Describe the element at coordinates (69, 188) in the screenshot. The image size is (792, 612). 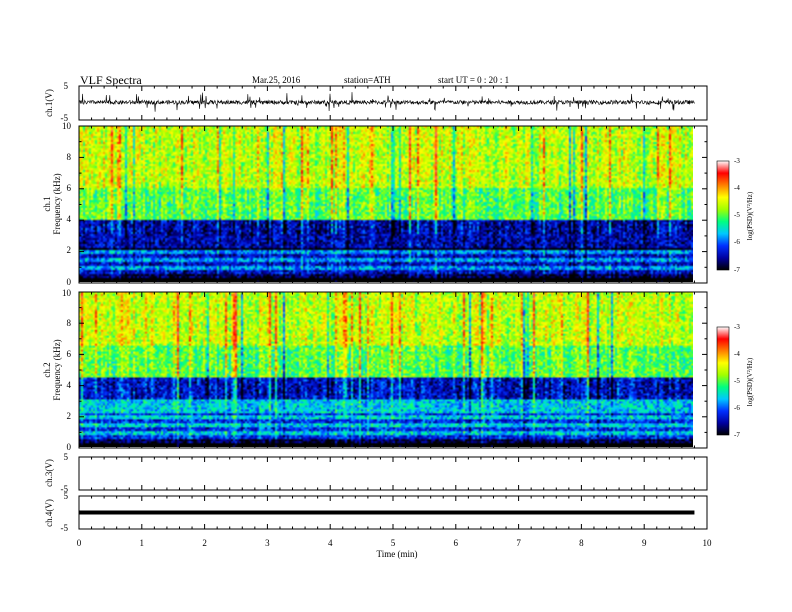
I see `spec1-ytick-6: 6` at that location.